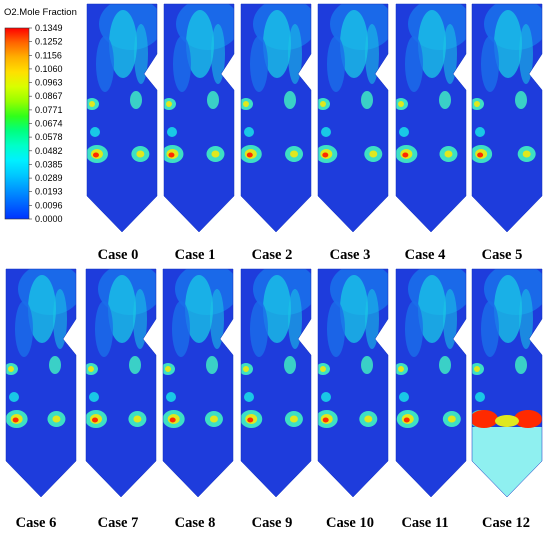 This screenshot has height=537, width=550. What do you see at coordinates (49, 151) in the screenshot?
I see `colorbar-tick-label: 0.0482` at bounding box center [49, 151].